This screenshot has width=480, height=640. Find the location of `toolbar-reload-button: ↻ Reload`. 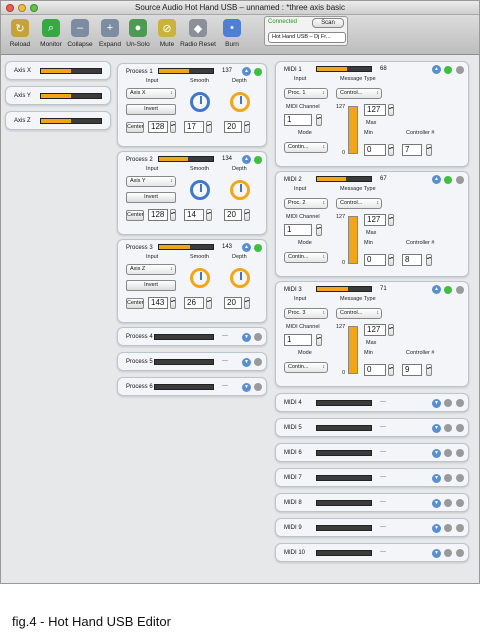

toolbar-reload-button: ↻ Reload is located at coordinates (20, 33).